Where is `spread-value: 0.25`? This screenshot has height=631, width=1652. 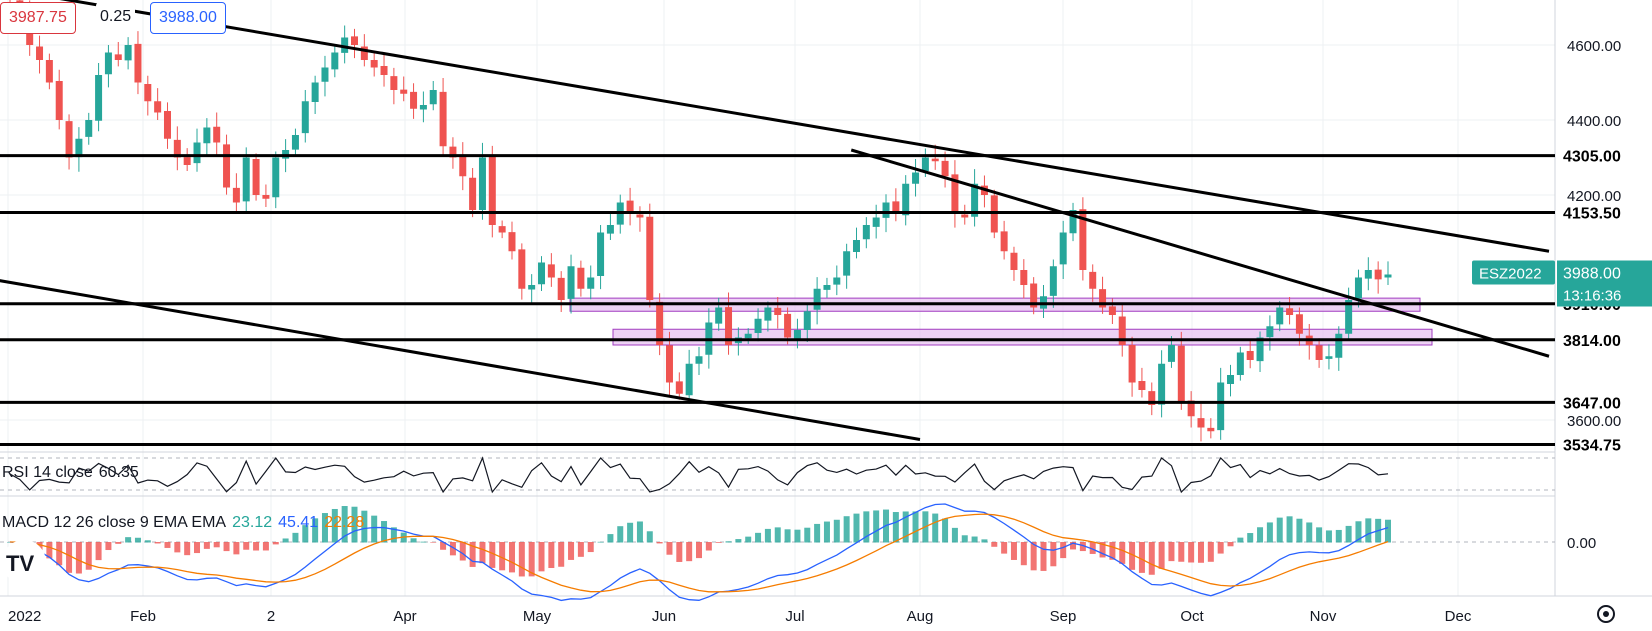
spread-value: 0.25 is located at coordinates (116, 17).